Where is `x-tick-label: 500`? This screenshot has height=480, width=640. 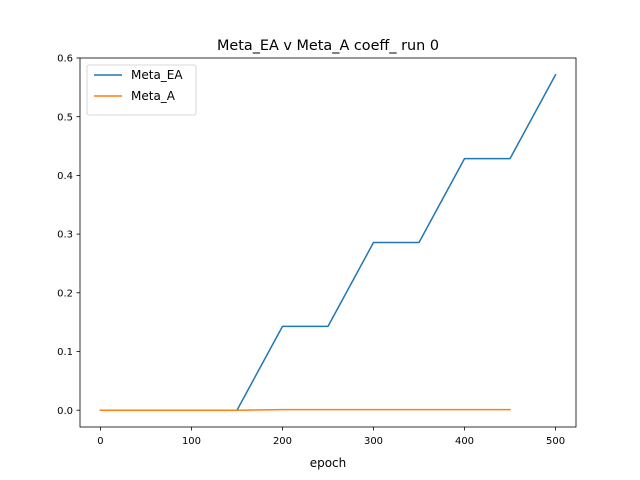 x-tick-label: 500 is located at coordinates (555, 441).